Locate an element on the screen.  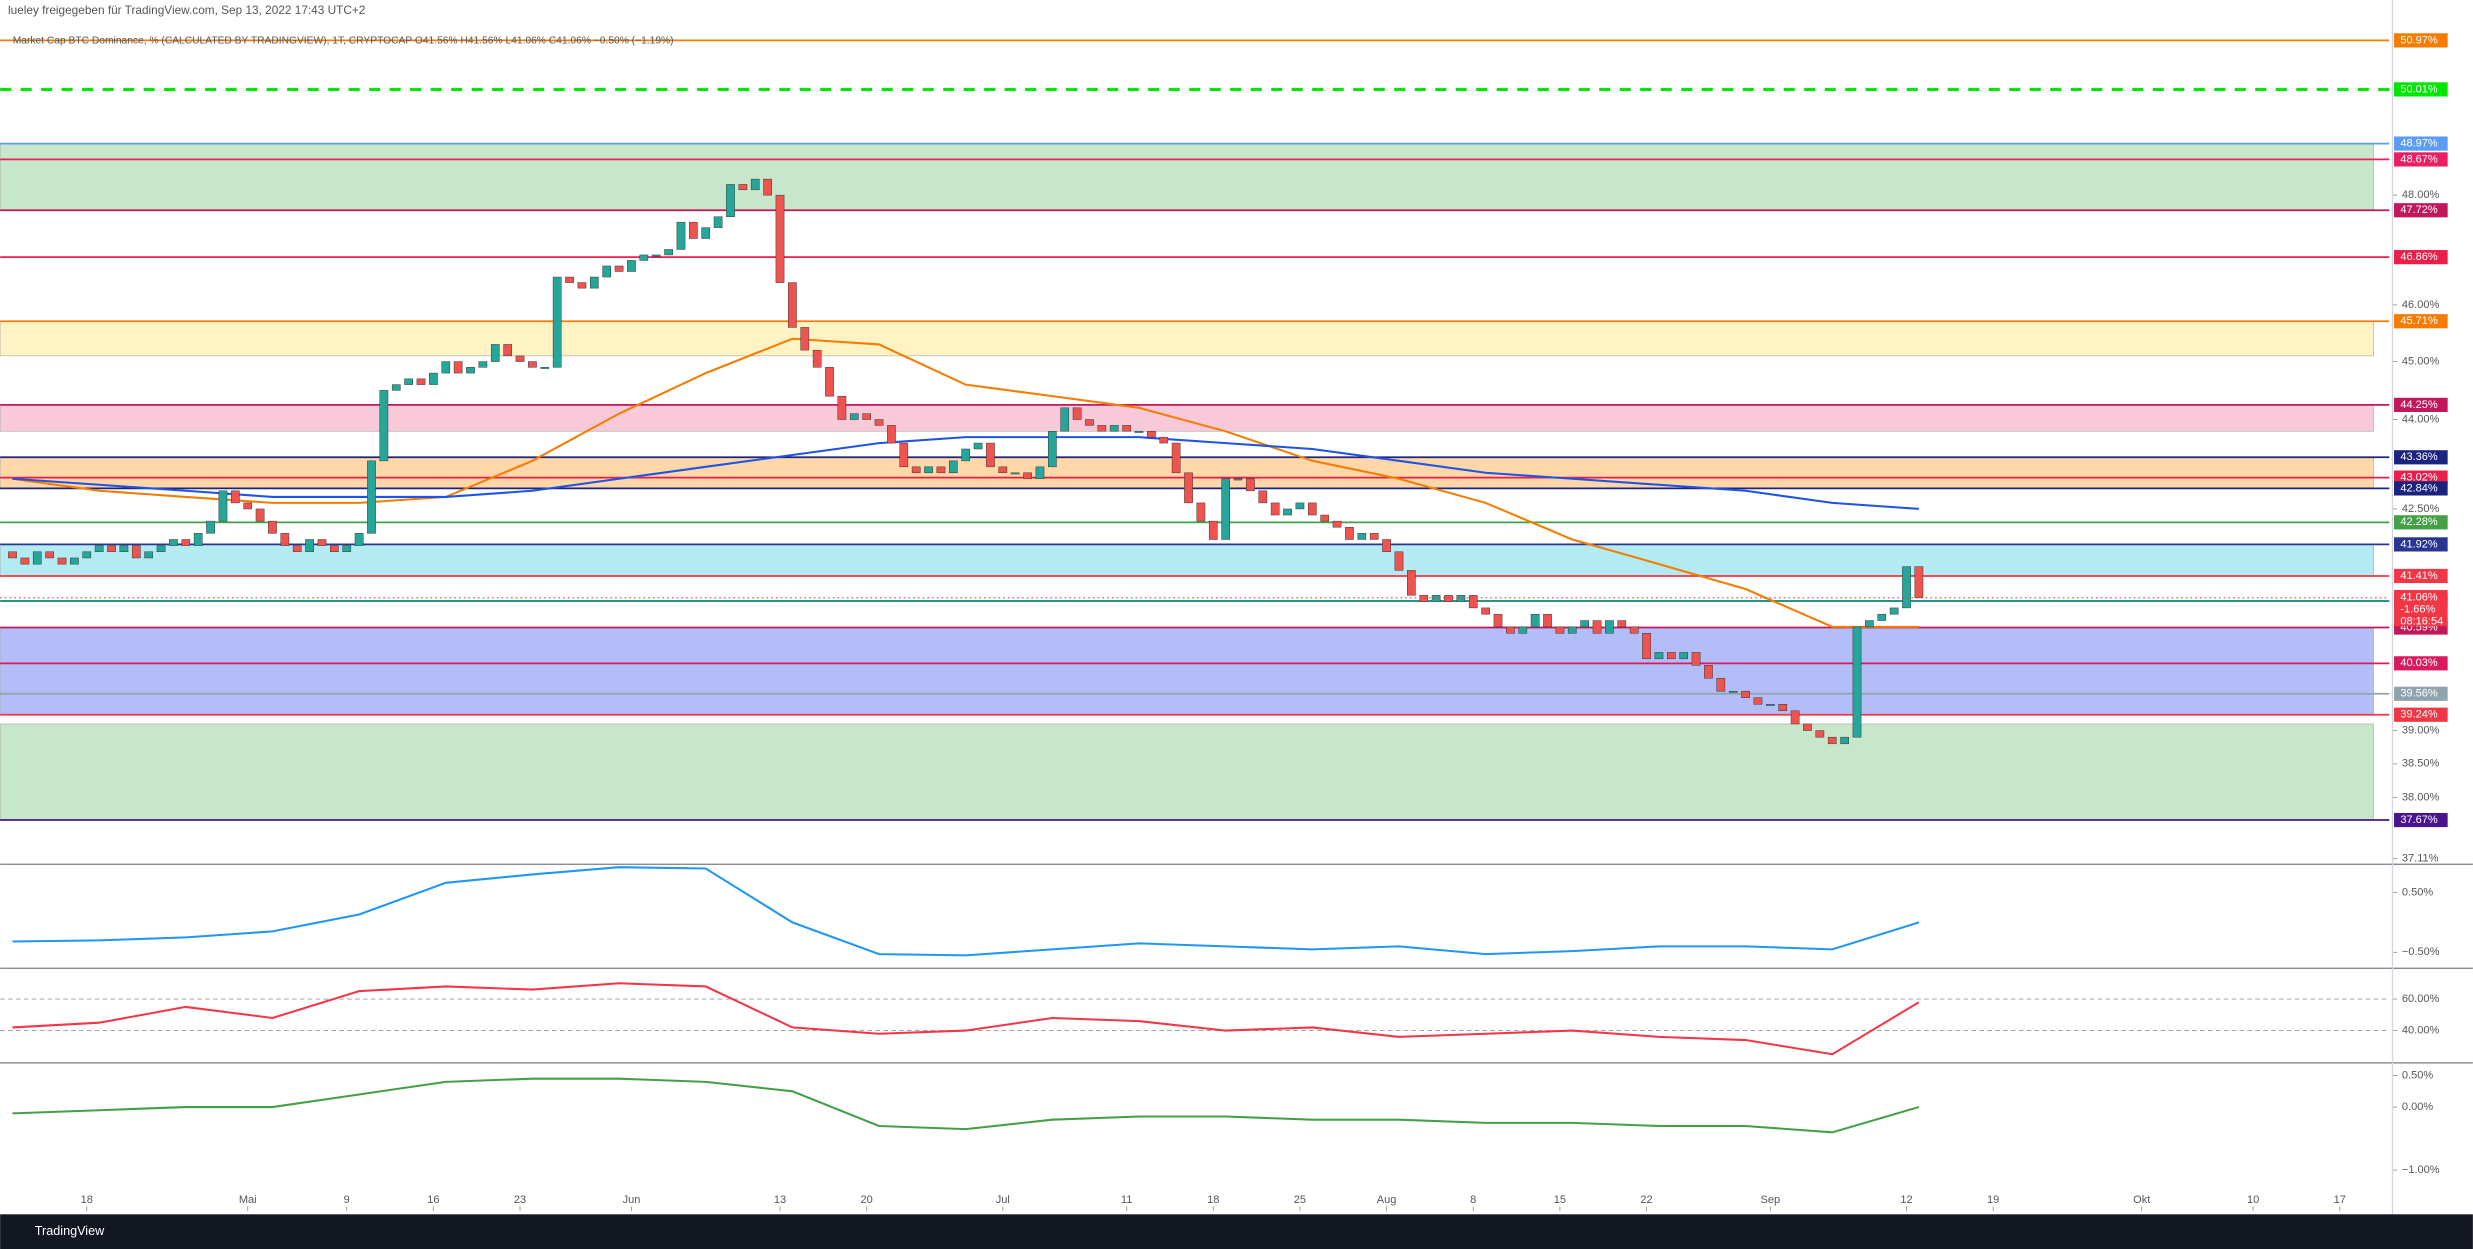
level-label: 41.41% is located at coordinates (2419, 576).